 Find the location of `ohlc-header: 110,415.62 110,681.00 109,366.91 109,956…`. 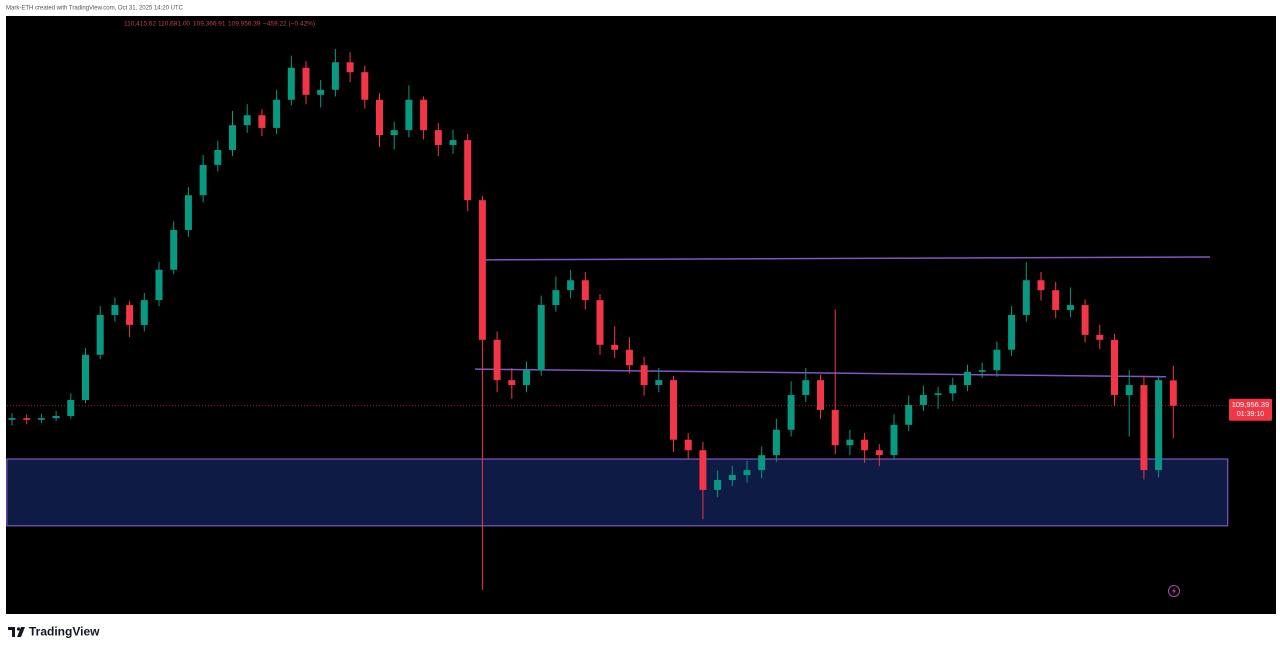

ohlc-header: 110,415.62 110,681.00 109,366.91 109,956… is located at coordinates (219, 24).